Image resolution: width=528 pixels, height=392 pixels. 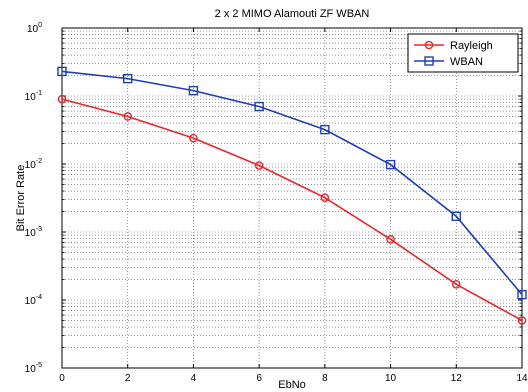 What do you see at coordinates (457, 378) in the screenshot?
I see `x-tick-label: 12` at bounding box center [457, 378].